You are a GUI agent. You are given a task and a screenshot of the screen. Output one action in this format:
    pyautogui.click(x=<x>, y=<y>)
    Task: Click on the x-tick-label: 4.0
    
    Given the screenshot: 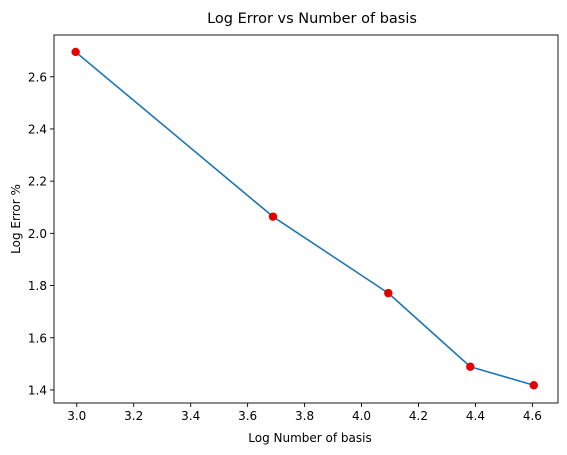 What is the action you would take?
    pyautogui.click(x=361, y=416)
    